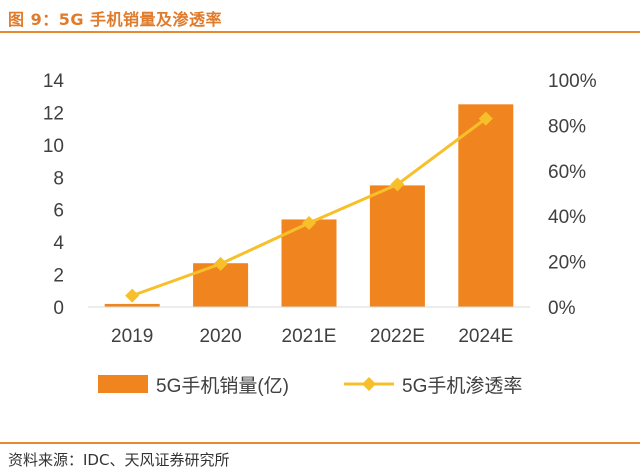 The width and height of the screenshot is (640, 475). I want to click on top-divider, so click(320, 32).